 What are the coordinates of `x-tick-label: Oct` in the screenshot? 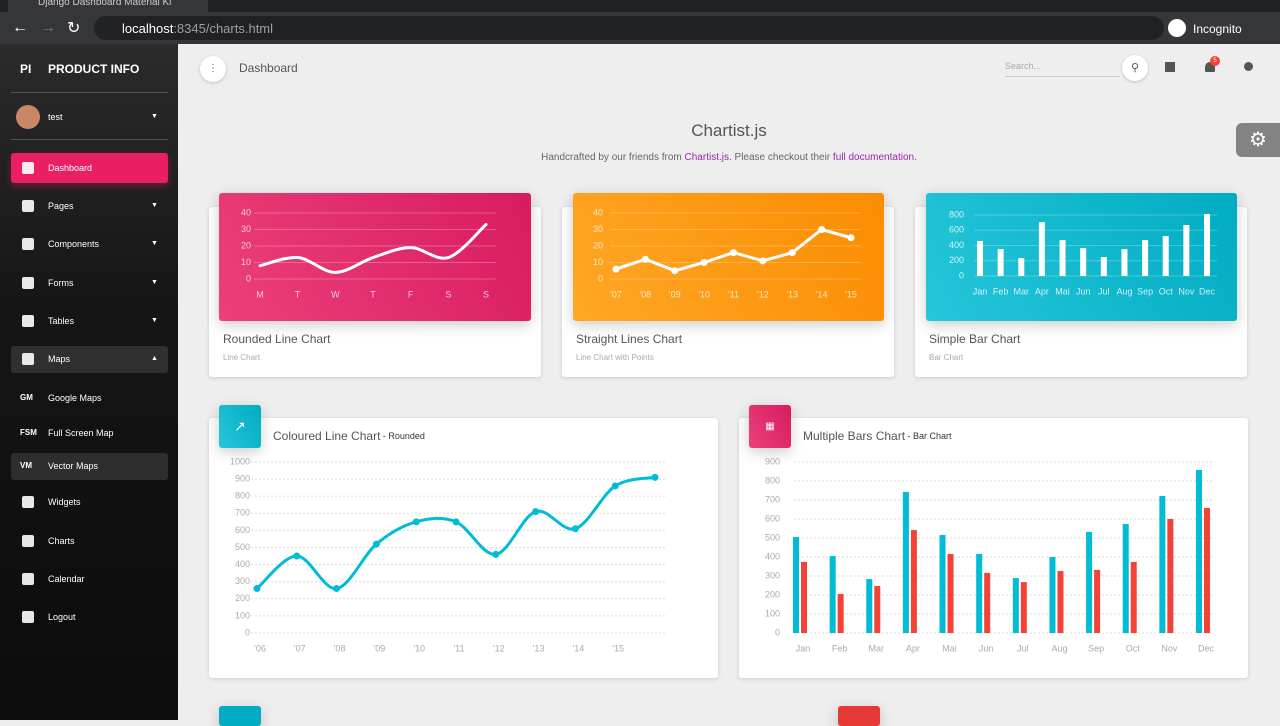 It's located at (1166, 291).